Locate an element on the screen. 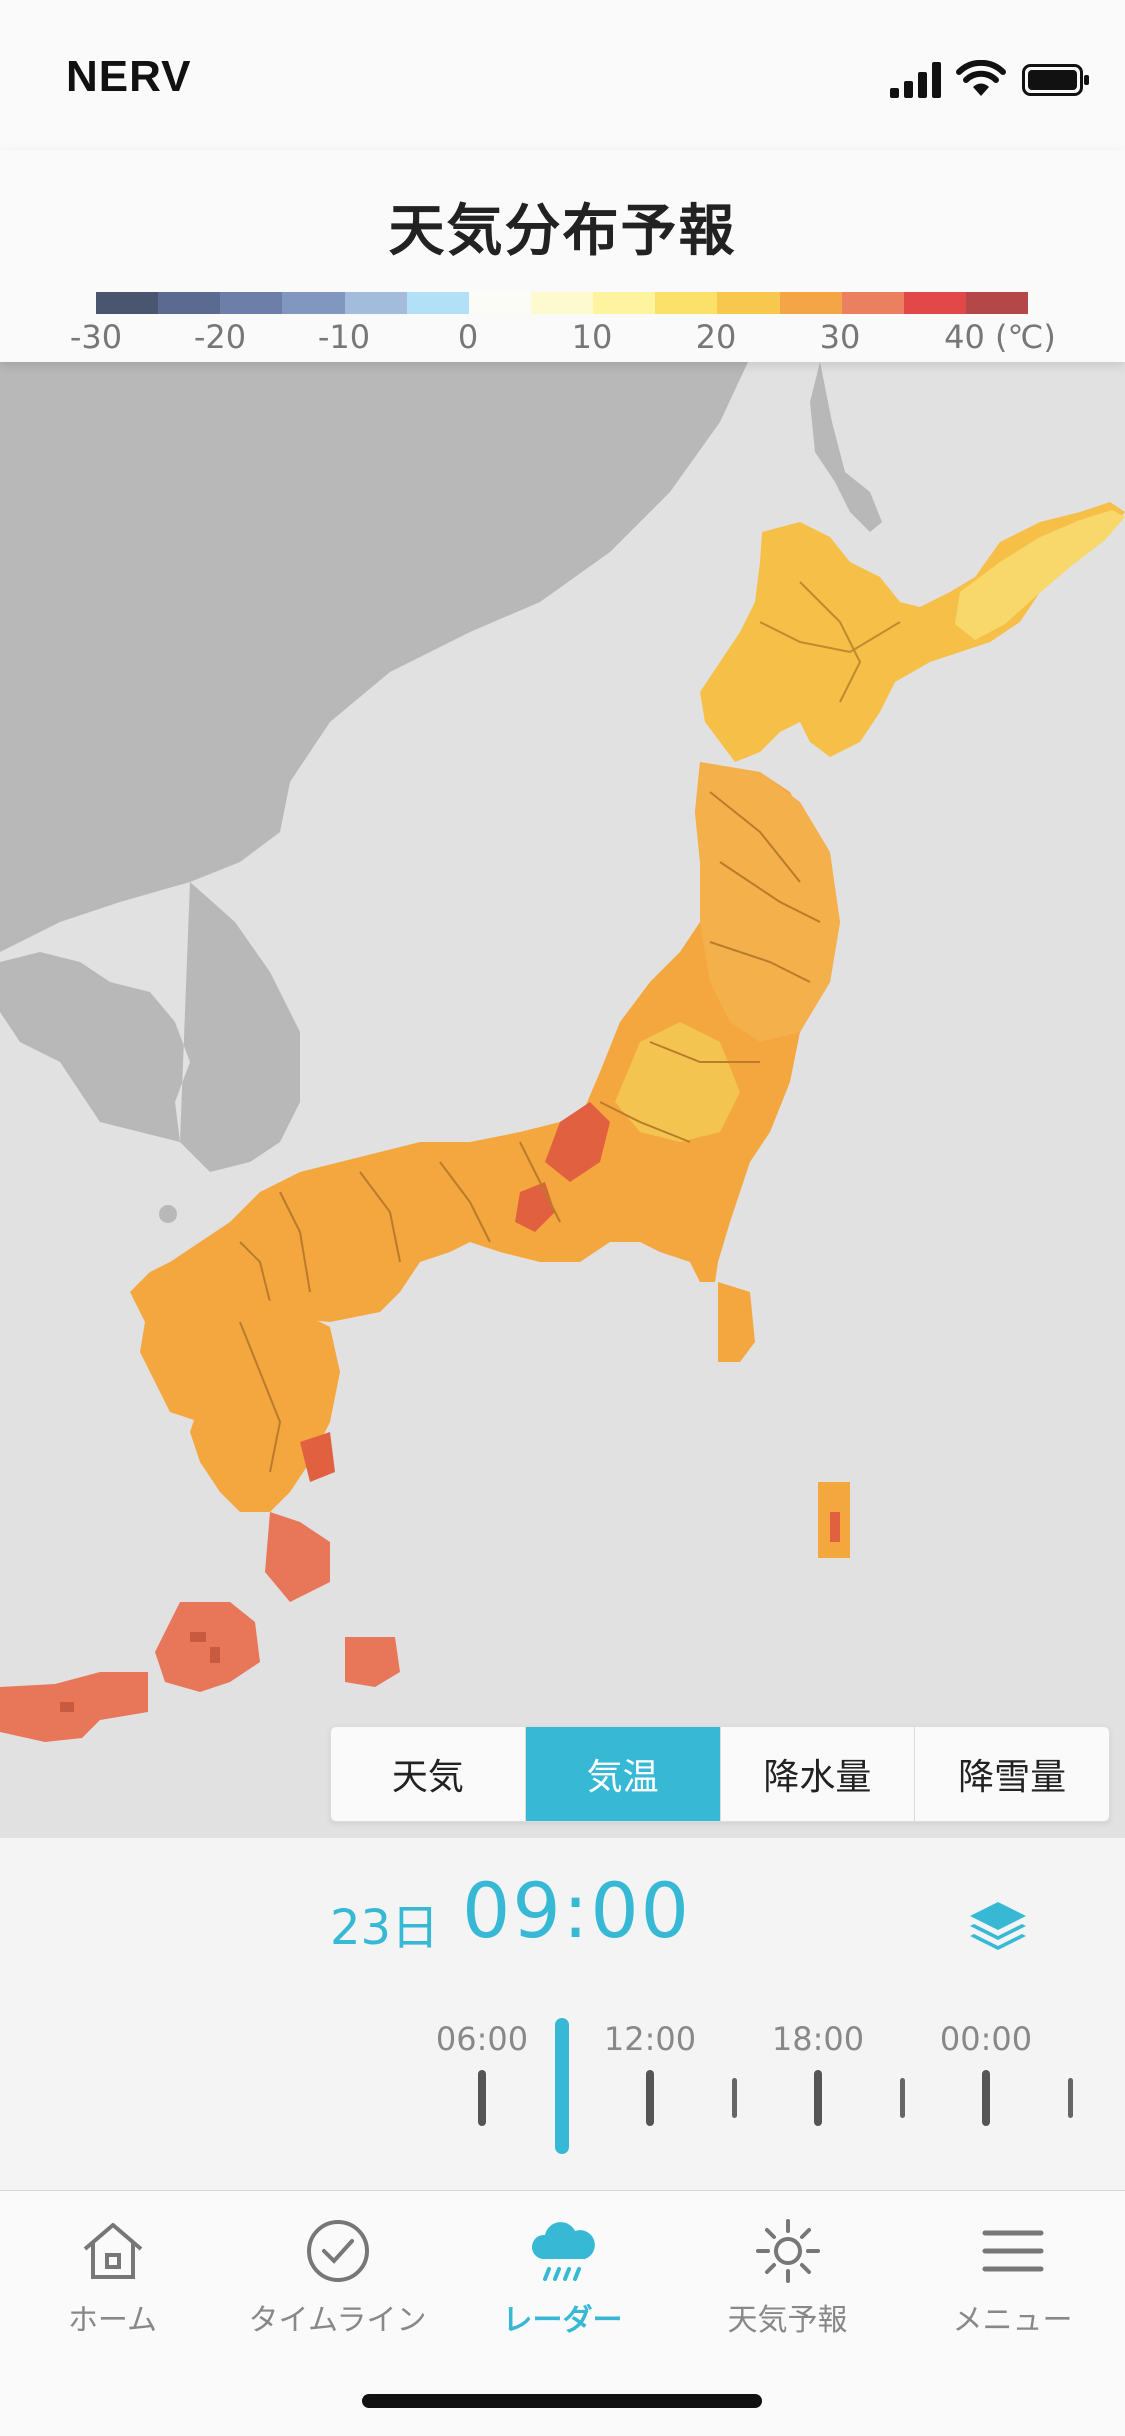 Image resolution: width=1125 pixels, height=2436 pixels. rain-cloud-icon is located at coordinates (563, 2251).